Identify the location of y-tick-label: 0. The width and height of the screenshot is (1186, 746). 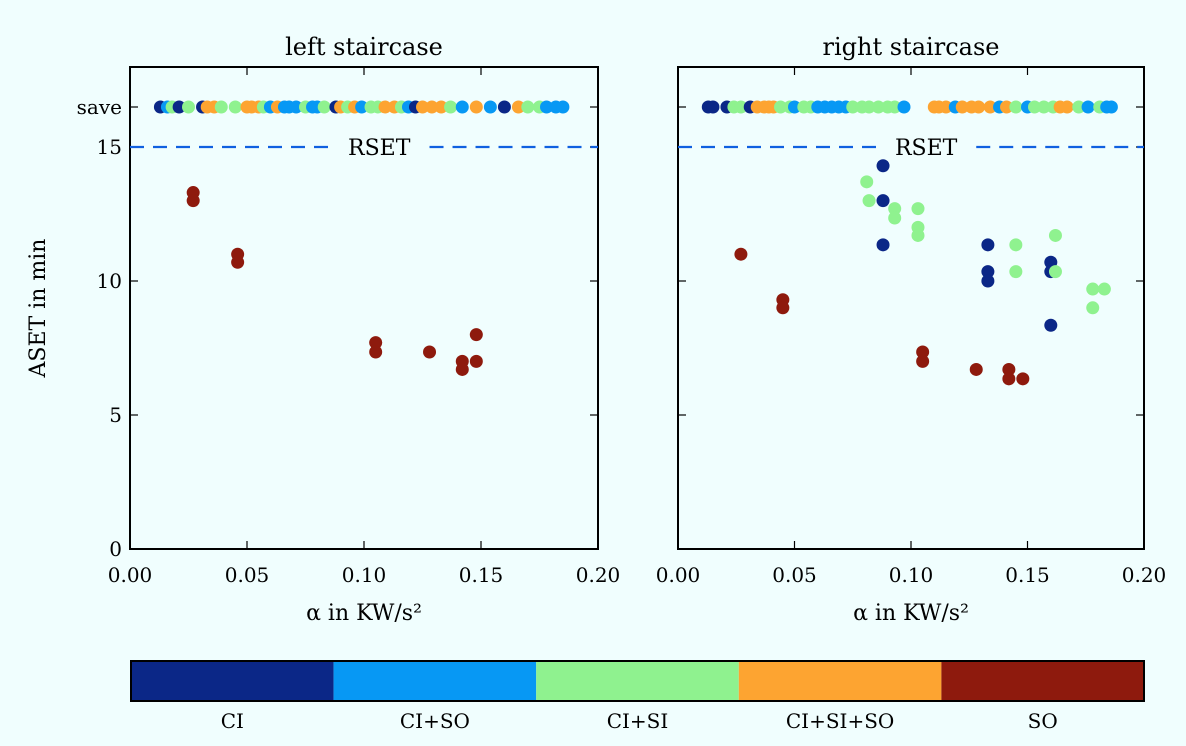
(115, 549).